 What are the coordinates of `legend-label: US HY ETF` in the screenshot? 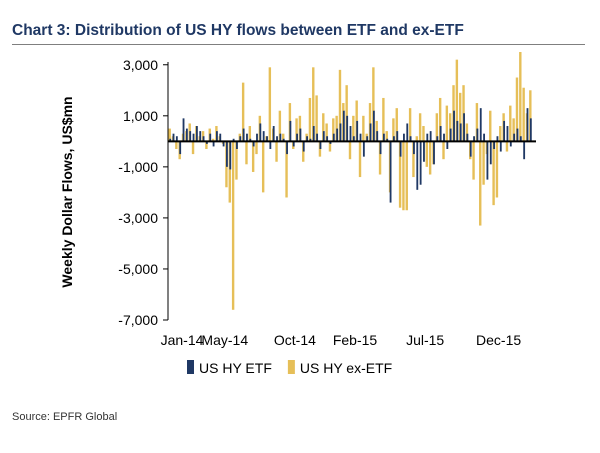 It's located at (235, 368).